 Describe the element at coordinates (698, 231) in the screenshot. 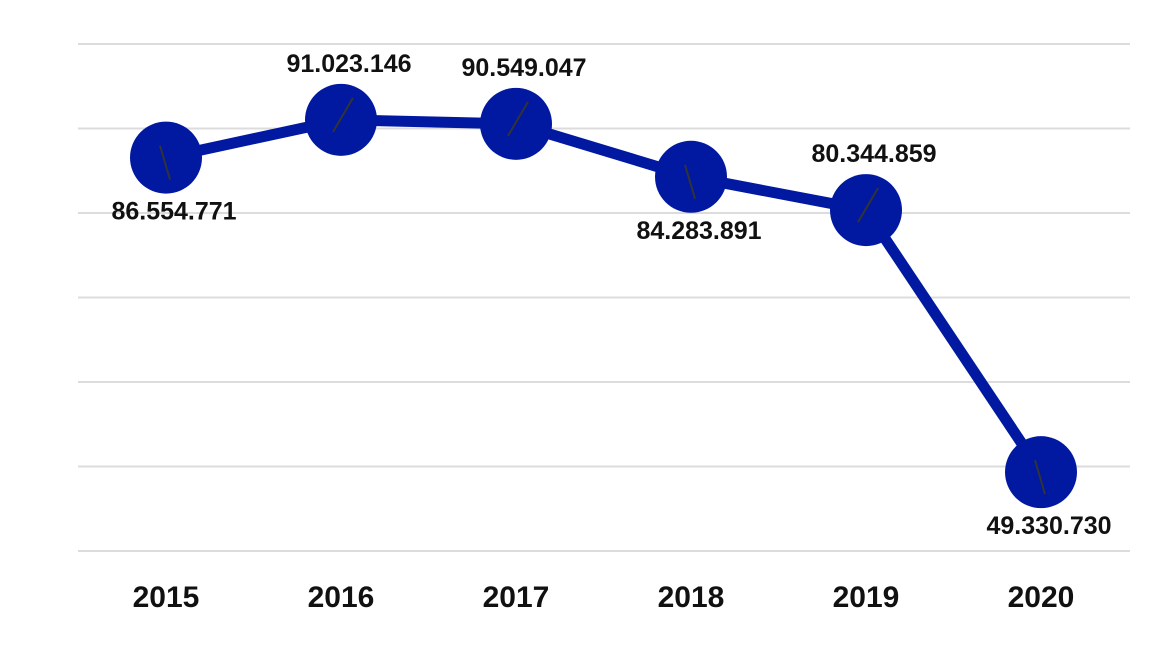

I see `data-label-2018: 84.283.891` at that location.